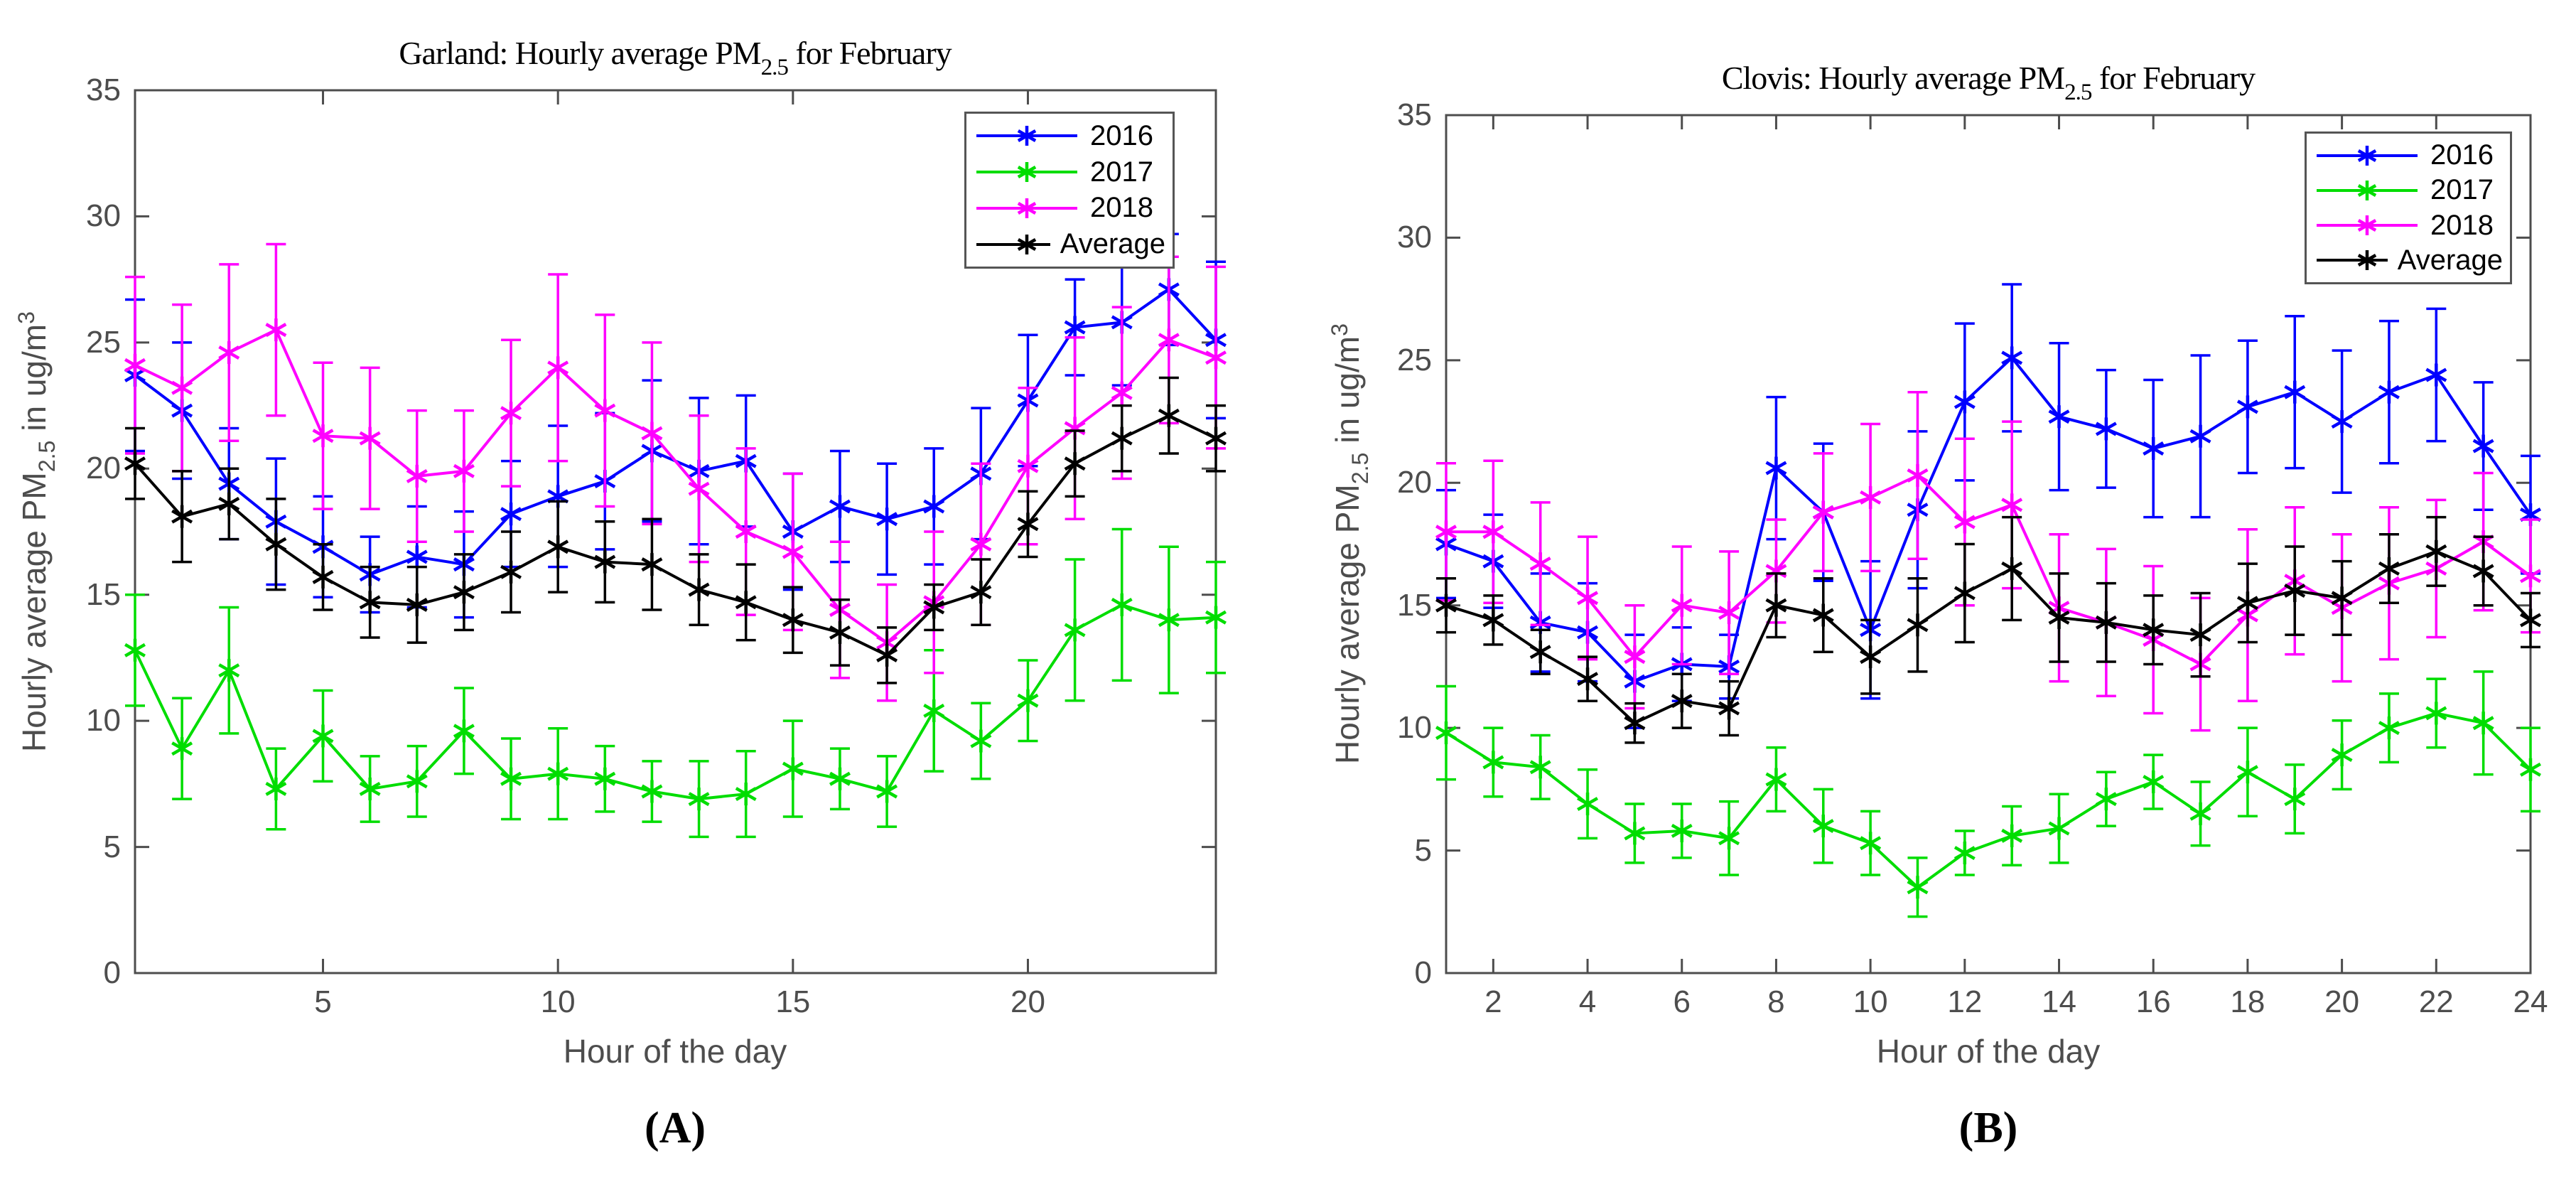 This screenshot has width=2576, height=1187. Describe the element at coordinates (1682, 1001) in the screenshot. I see `x-tick-label-6: 6` at that location.